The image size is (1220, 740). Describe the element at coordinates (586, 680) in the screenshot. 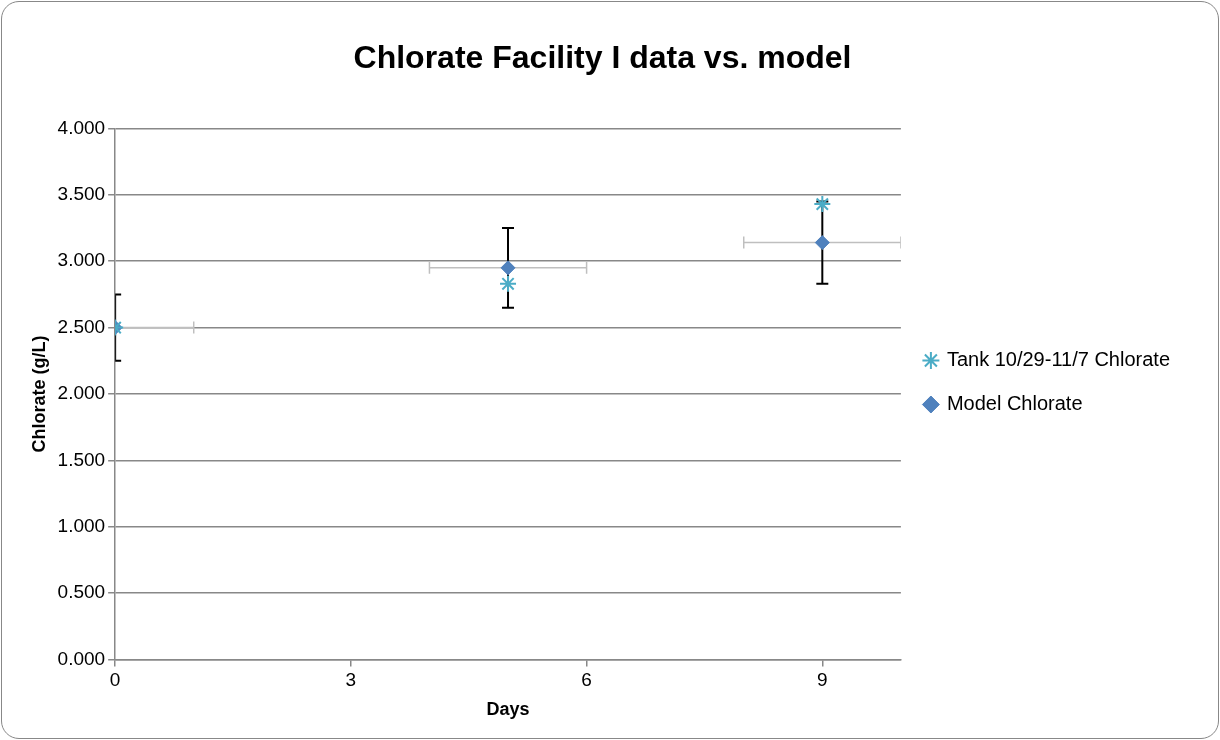

I see `x-tick-label: 6` at that location.